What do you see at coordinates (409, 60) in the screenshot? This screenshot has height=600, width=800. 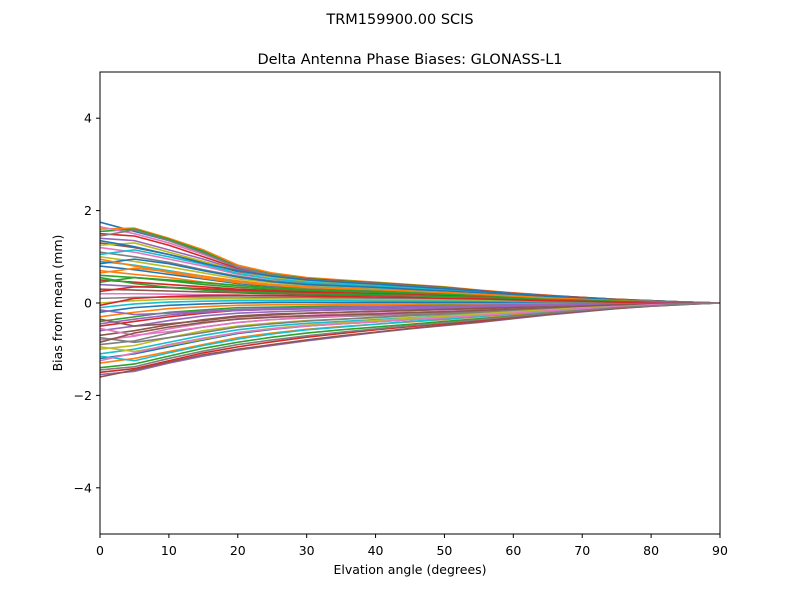 I see `chart-title: Delta Antenna Phase Biases: GLONASS-L1` at bounding box center [409, 60].